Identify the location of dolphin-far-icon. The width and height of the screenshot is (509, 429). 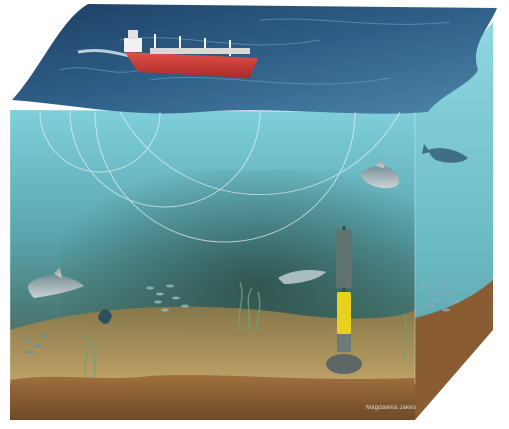
(445, 153).